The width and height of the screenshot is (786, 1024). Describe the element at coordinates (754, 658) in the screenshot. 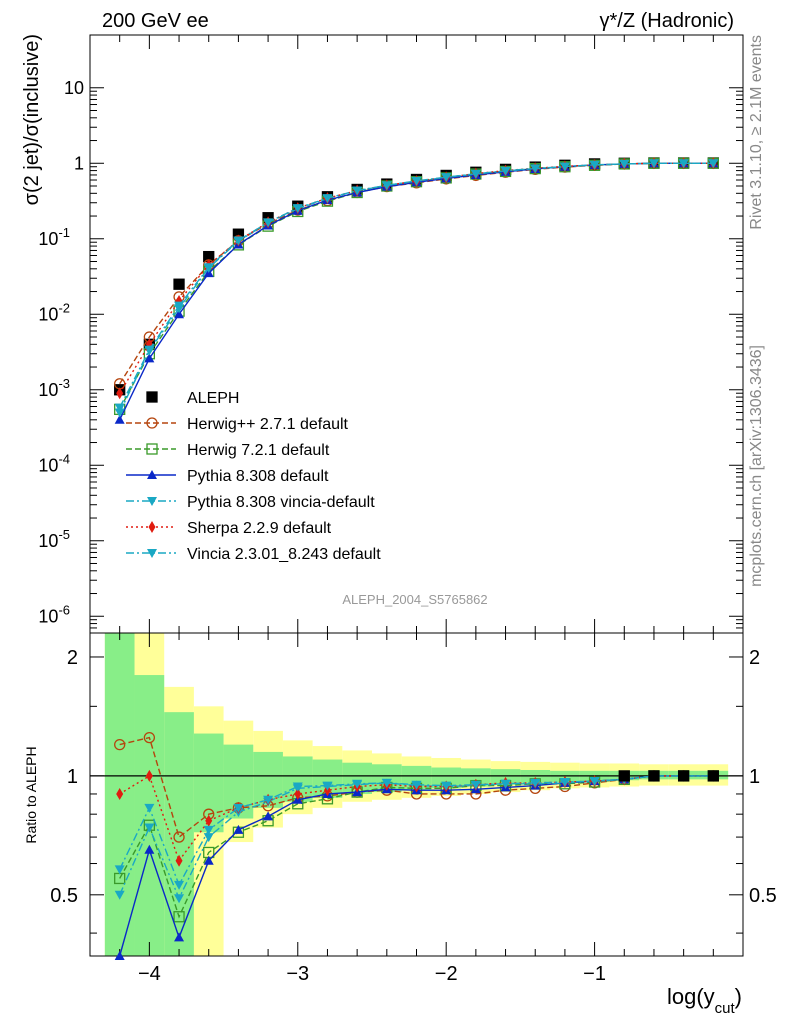

I see `ratio-y-tick-label-right: 2` at that location.